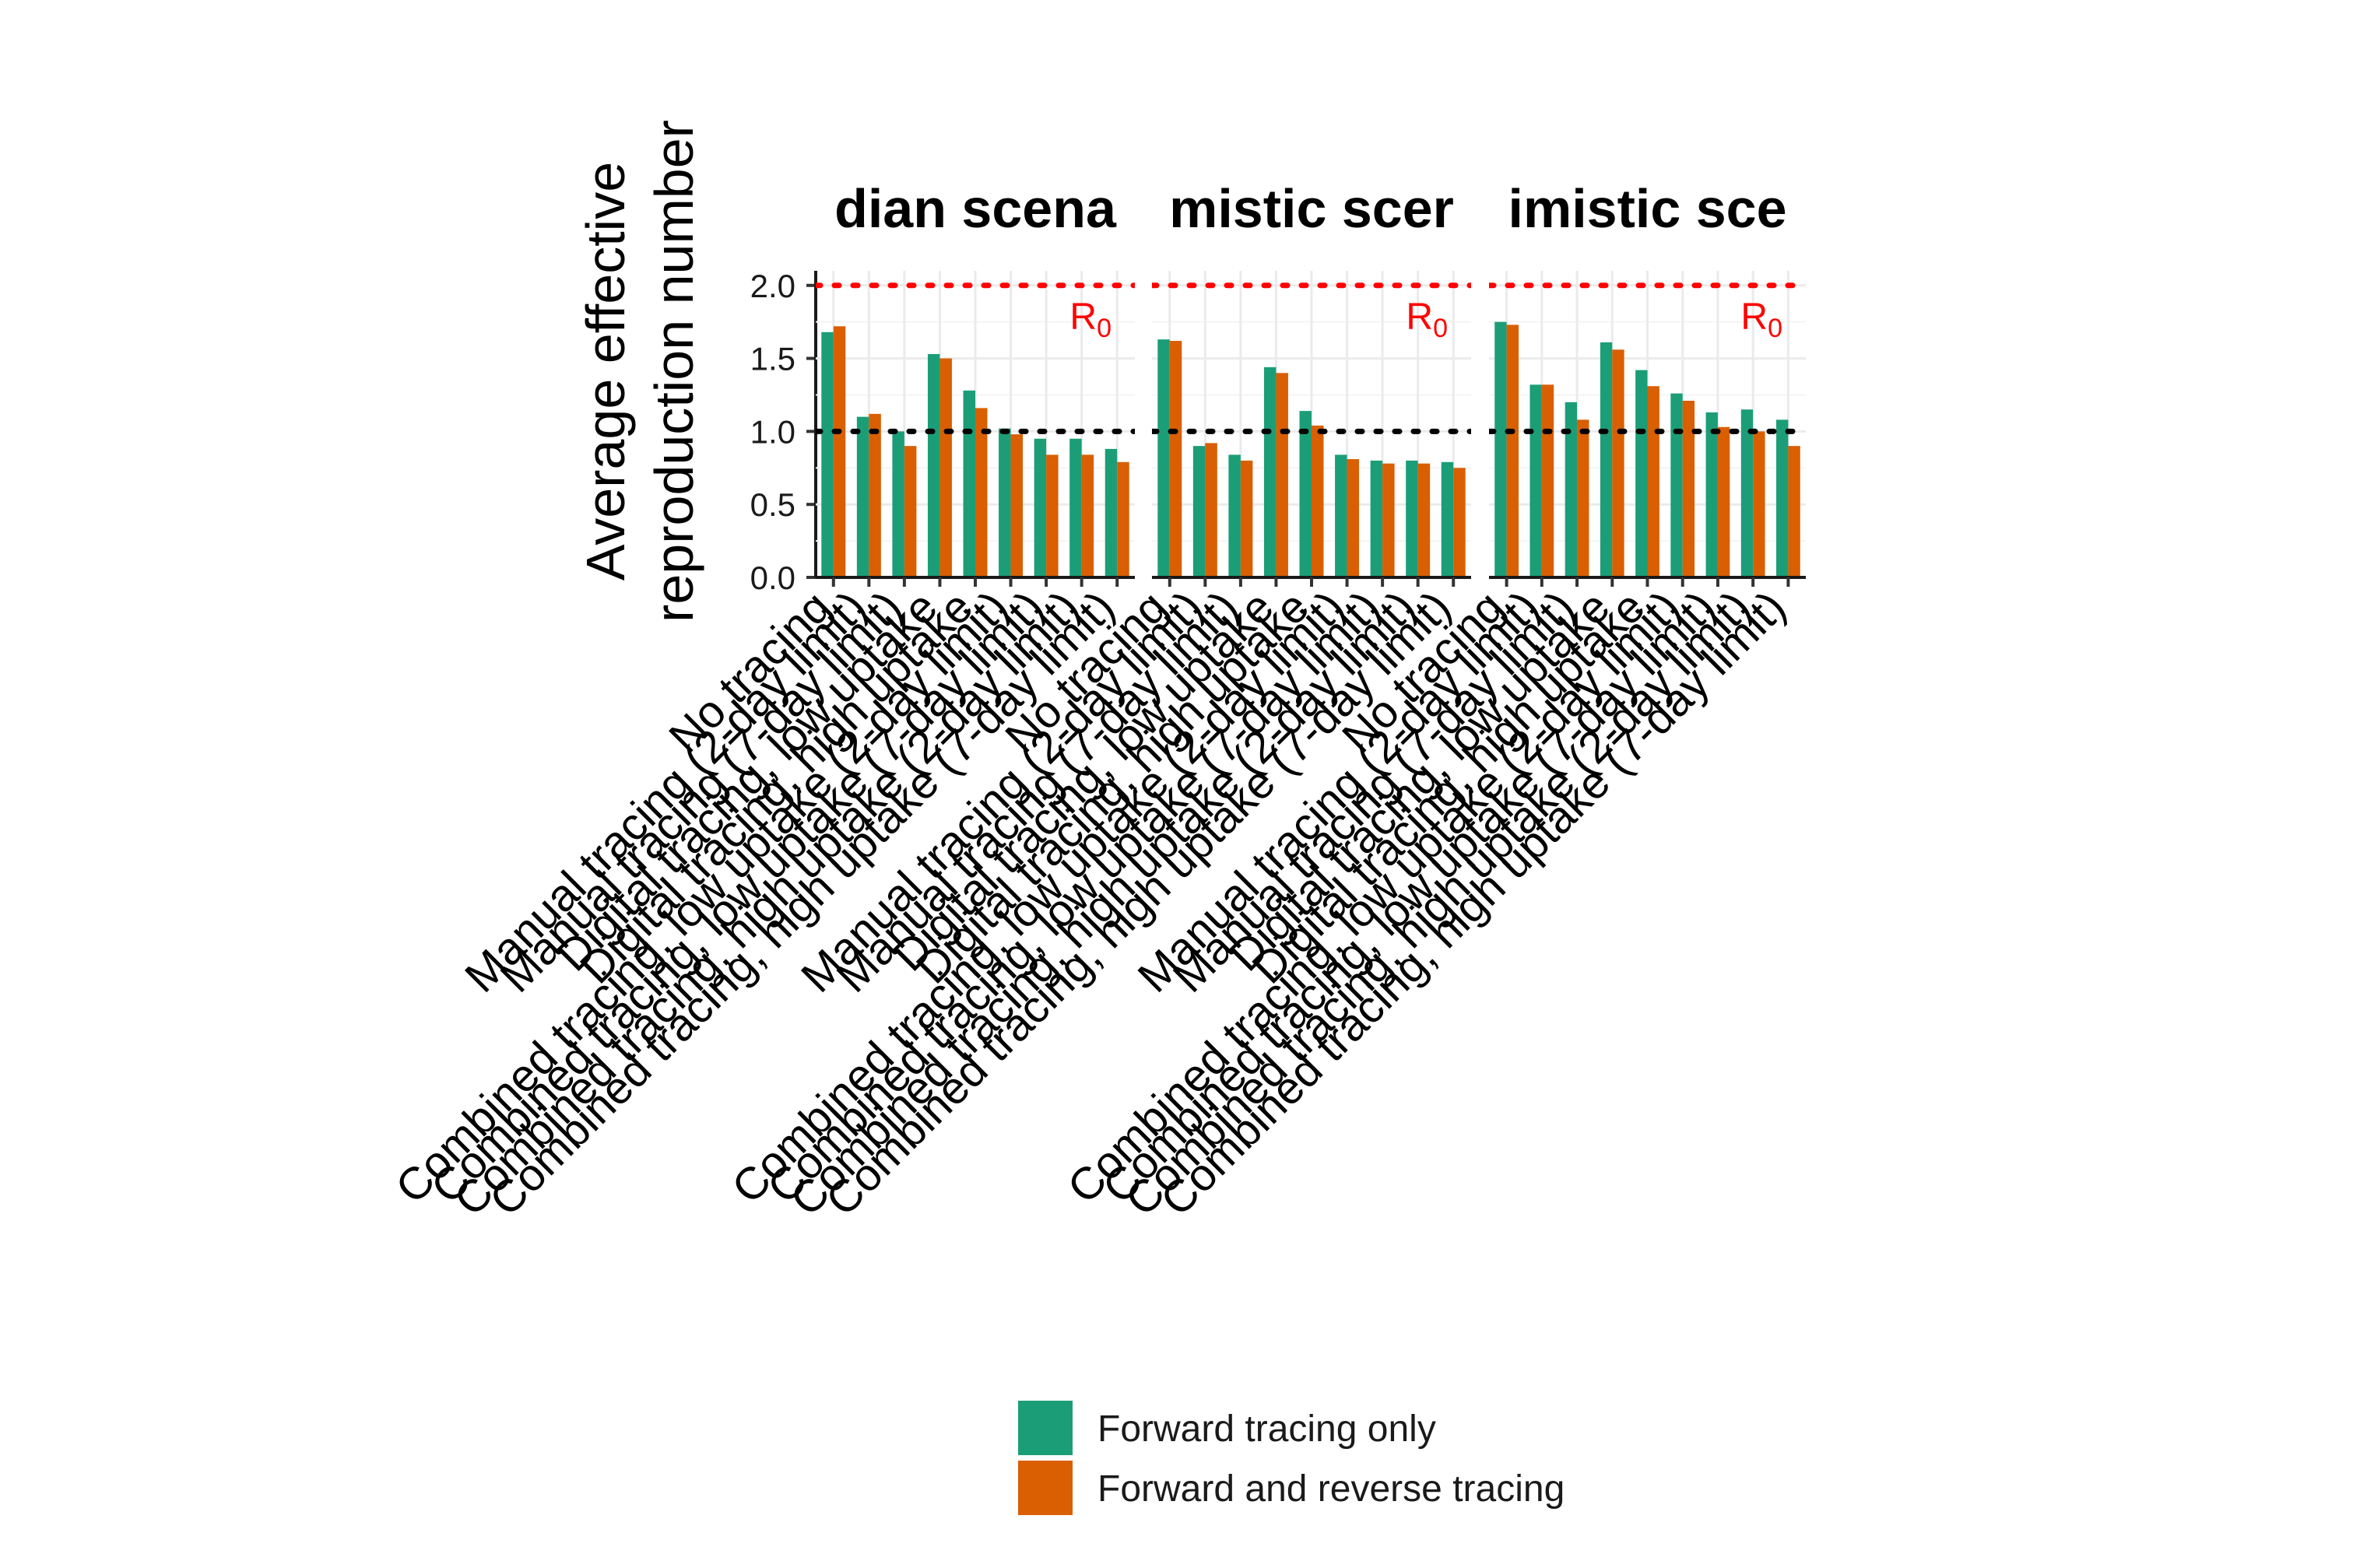 The image size is (2353, 1568). Describe the element at coordinates (1331, 1489) in the screenshot. I see `legend-label-forward-reverse: Forward and reverse tracing` at that location.